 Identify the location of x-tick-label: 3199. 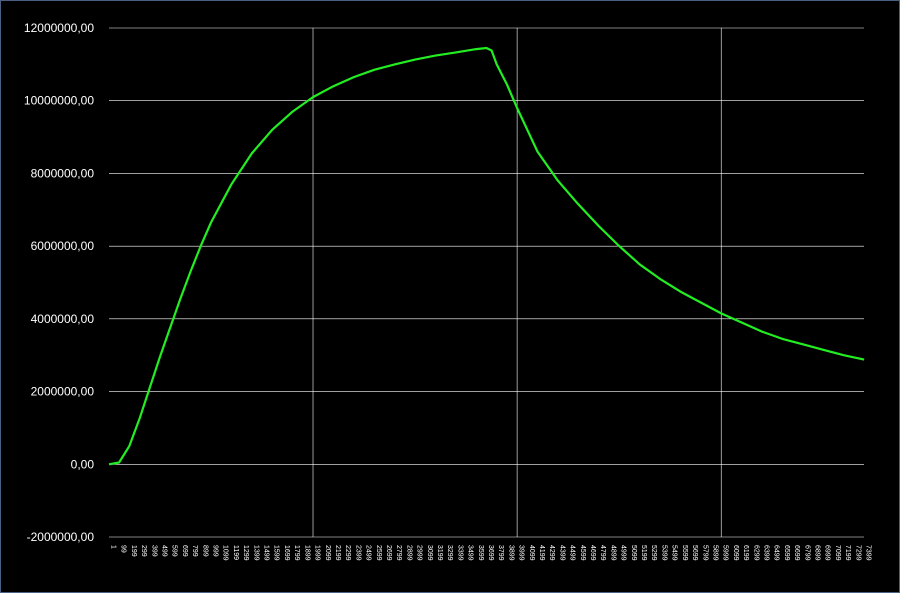
(439, 553).